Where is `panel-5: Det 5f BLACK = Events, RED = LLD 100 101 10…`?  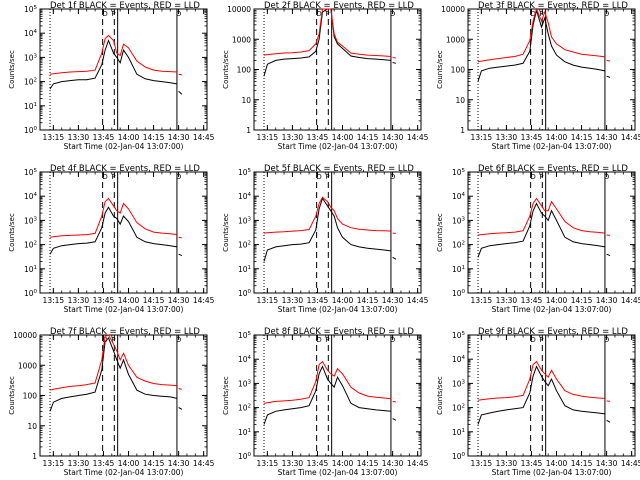 panel-5: Det 5f BLACK = Events, RED = LLD 100 101 10… is located at coordinates (325, 239).